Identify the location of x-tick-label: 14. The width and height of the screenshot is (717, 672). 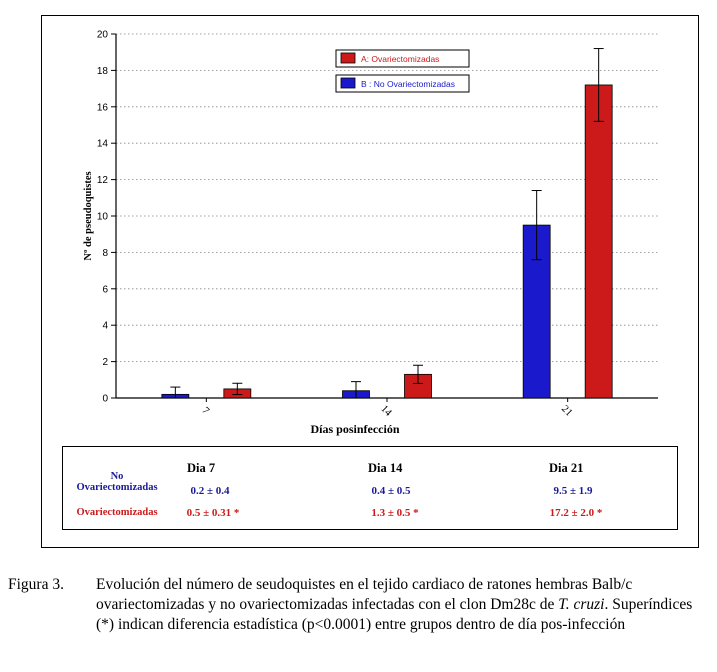
(386, 411).